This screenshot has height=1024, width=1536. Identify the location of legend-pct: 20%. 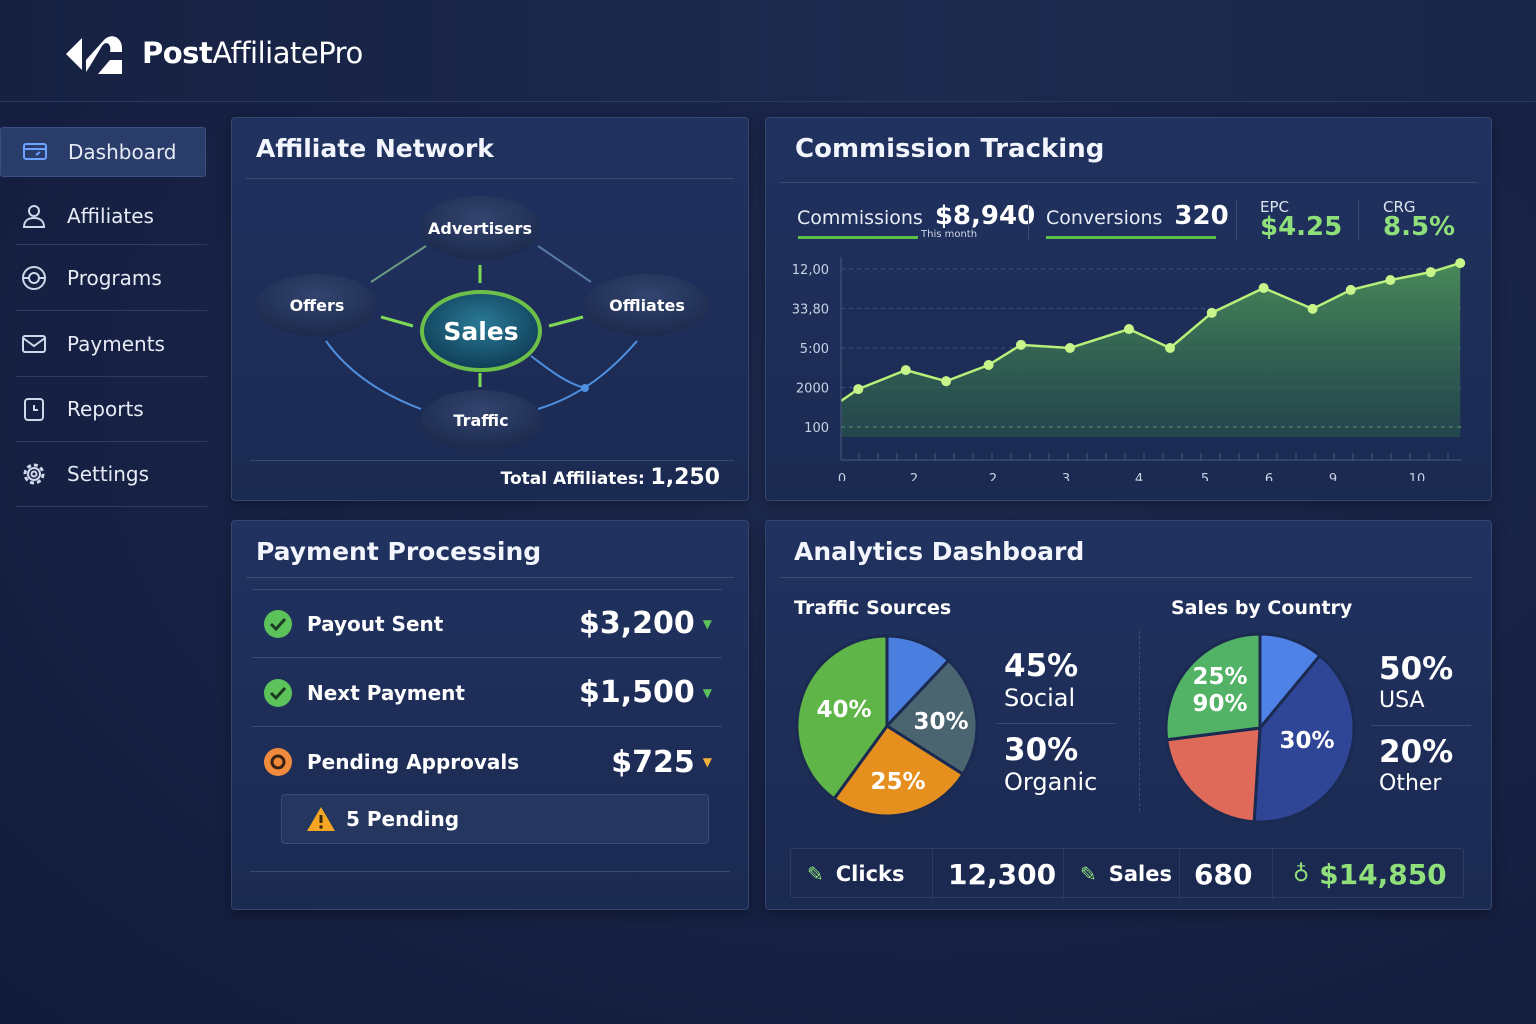
(1416, 752).